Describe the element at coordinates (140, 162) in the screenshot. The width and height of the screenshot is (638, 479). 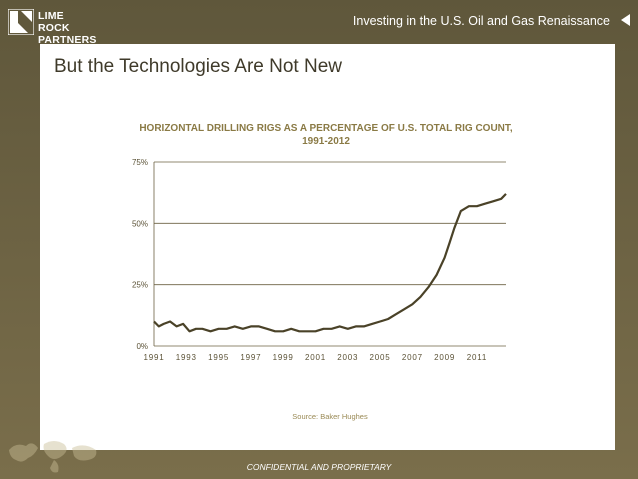
I see `y-tick-label: 75%` at that location.